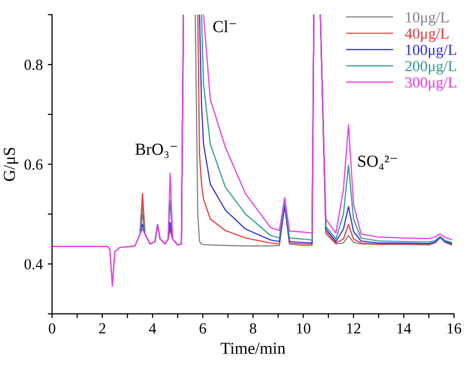 This screenshot has width=469, height=367. I want to click on legend-label: 200μg/L, so click(430, 67).